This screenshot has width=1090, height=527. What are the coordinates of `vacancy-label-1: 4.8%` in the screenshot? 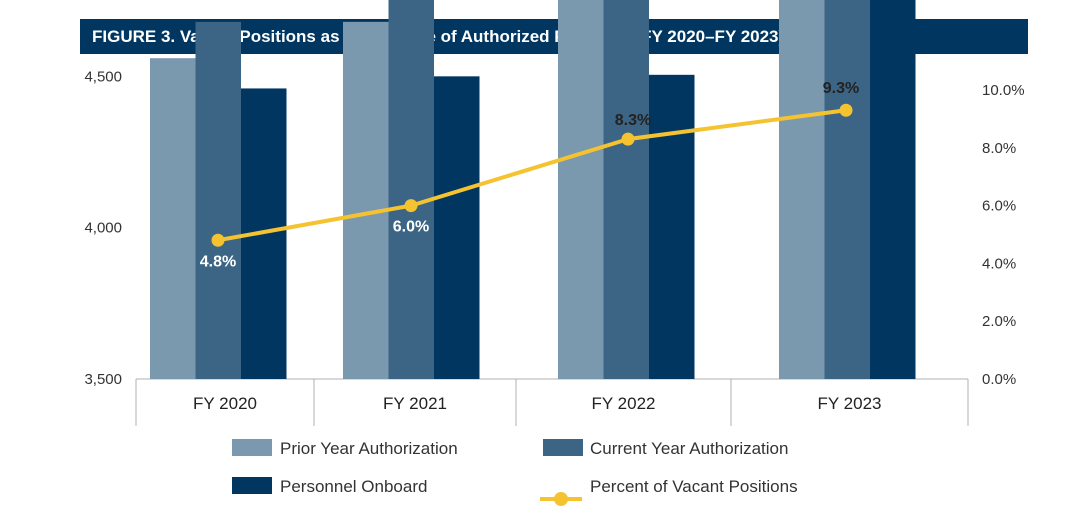 It's located at (218, 261).